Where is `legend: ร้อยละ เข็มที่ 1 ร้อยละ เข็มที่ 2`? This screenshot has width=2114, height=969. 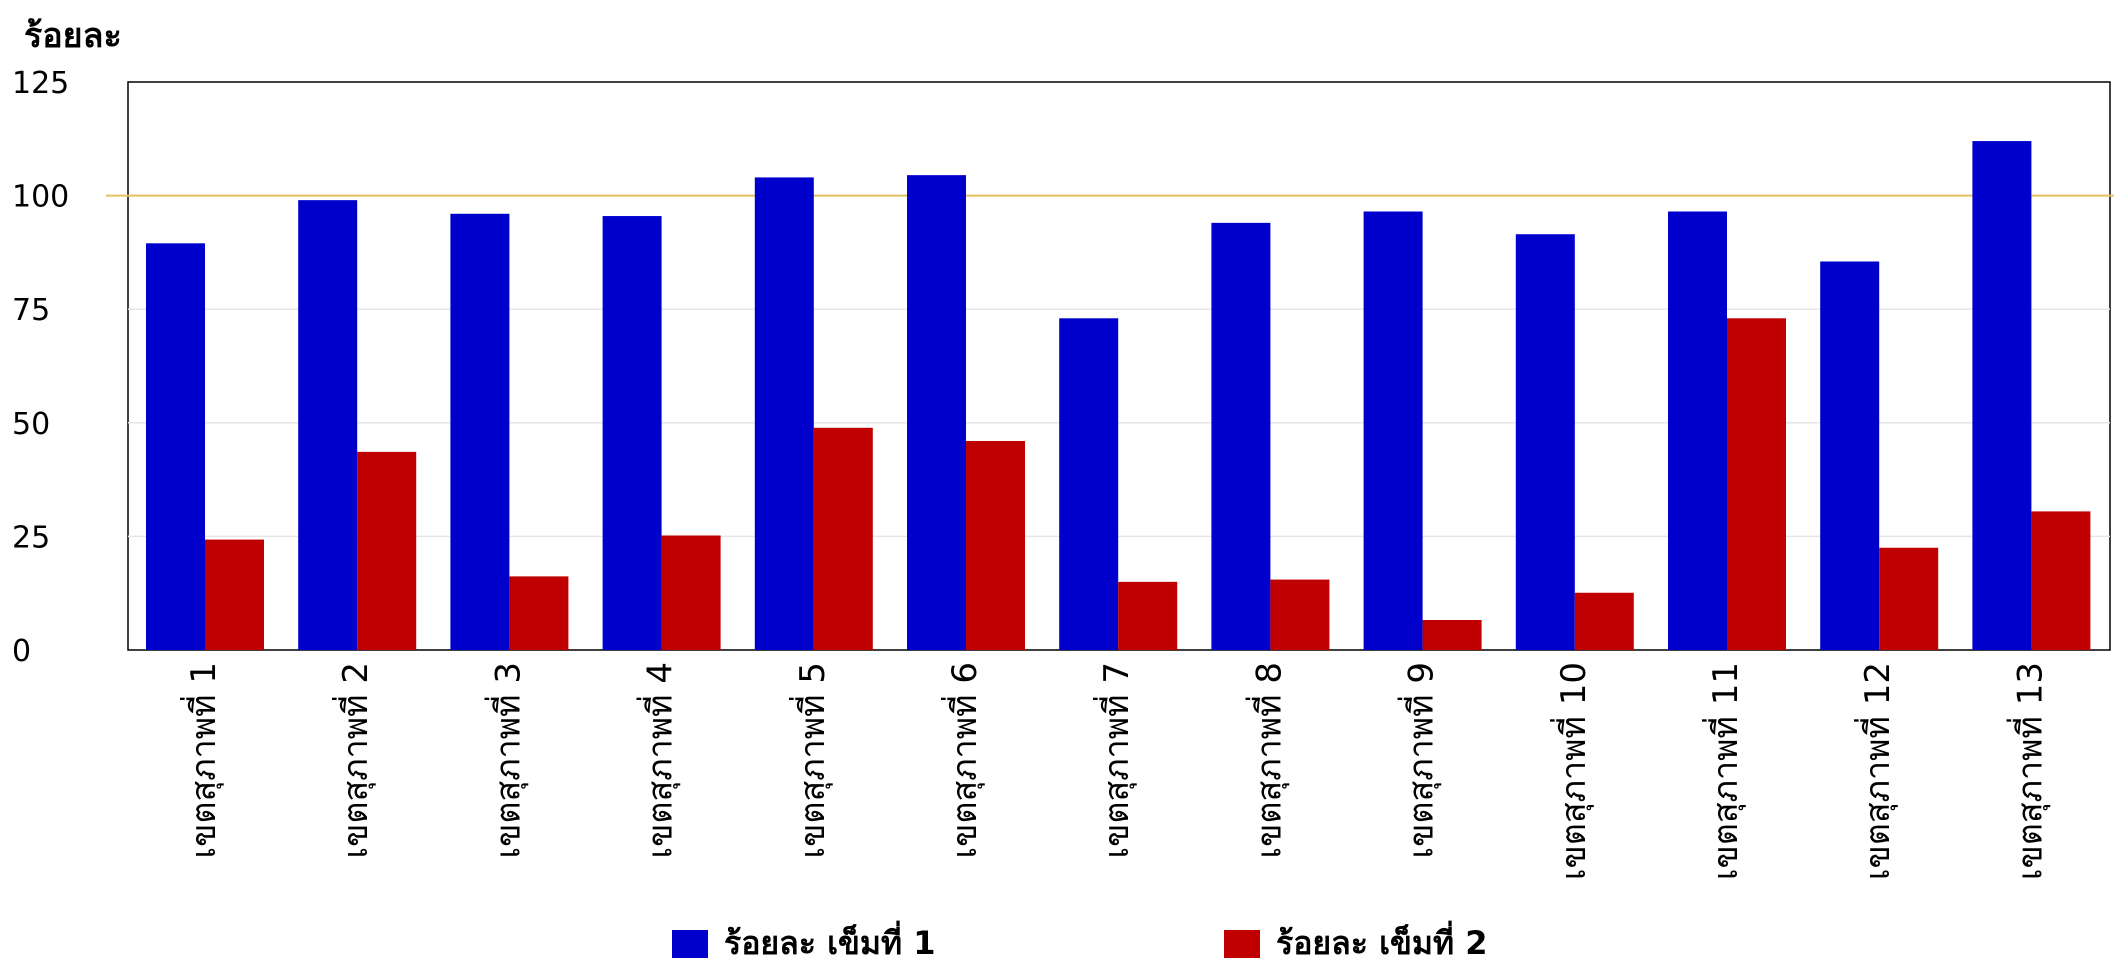
legend: ร้อยละ เข็มที่ 1 ร้อยละ เข็มที่ 2 is located at coordinates (1057, 940).